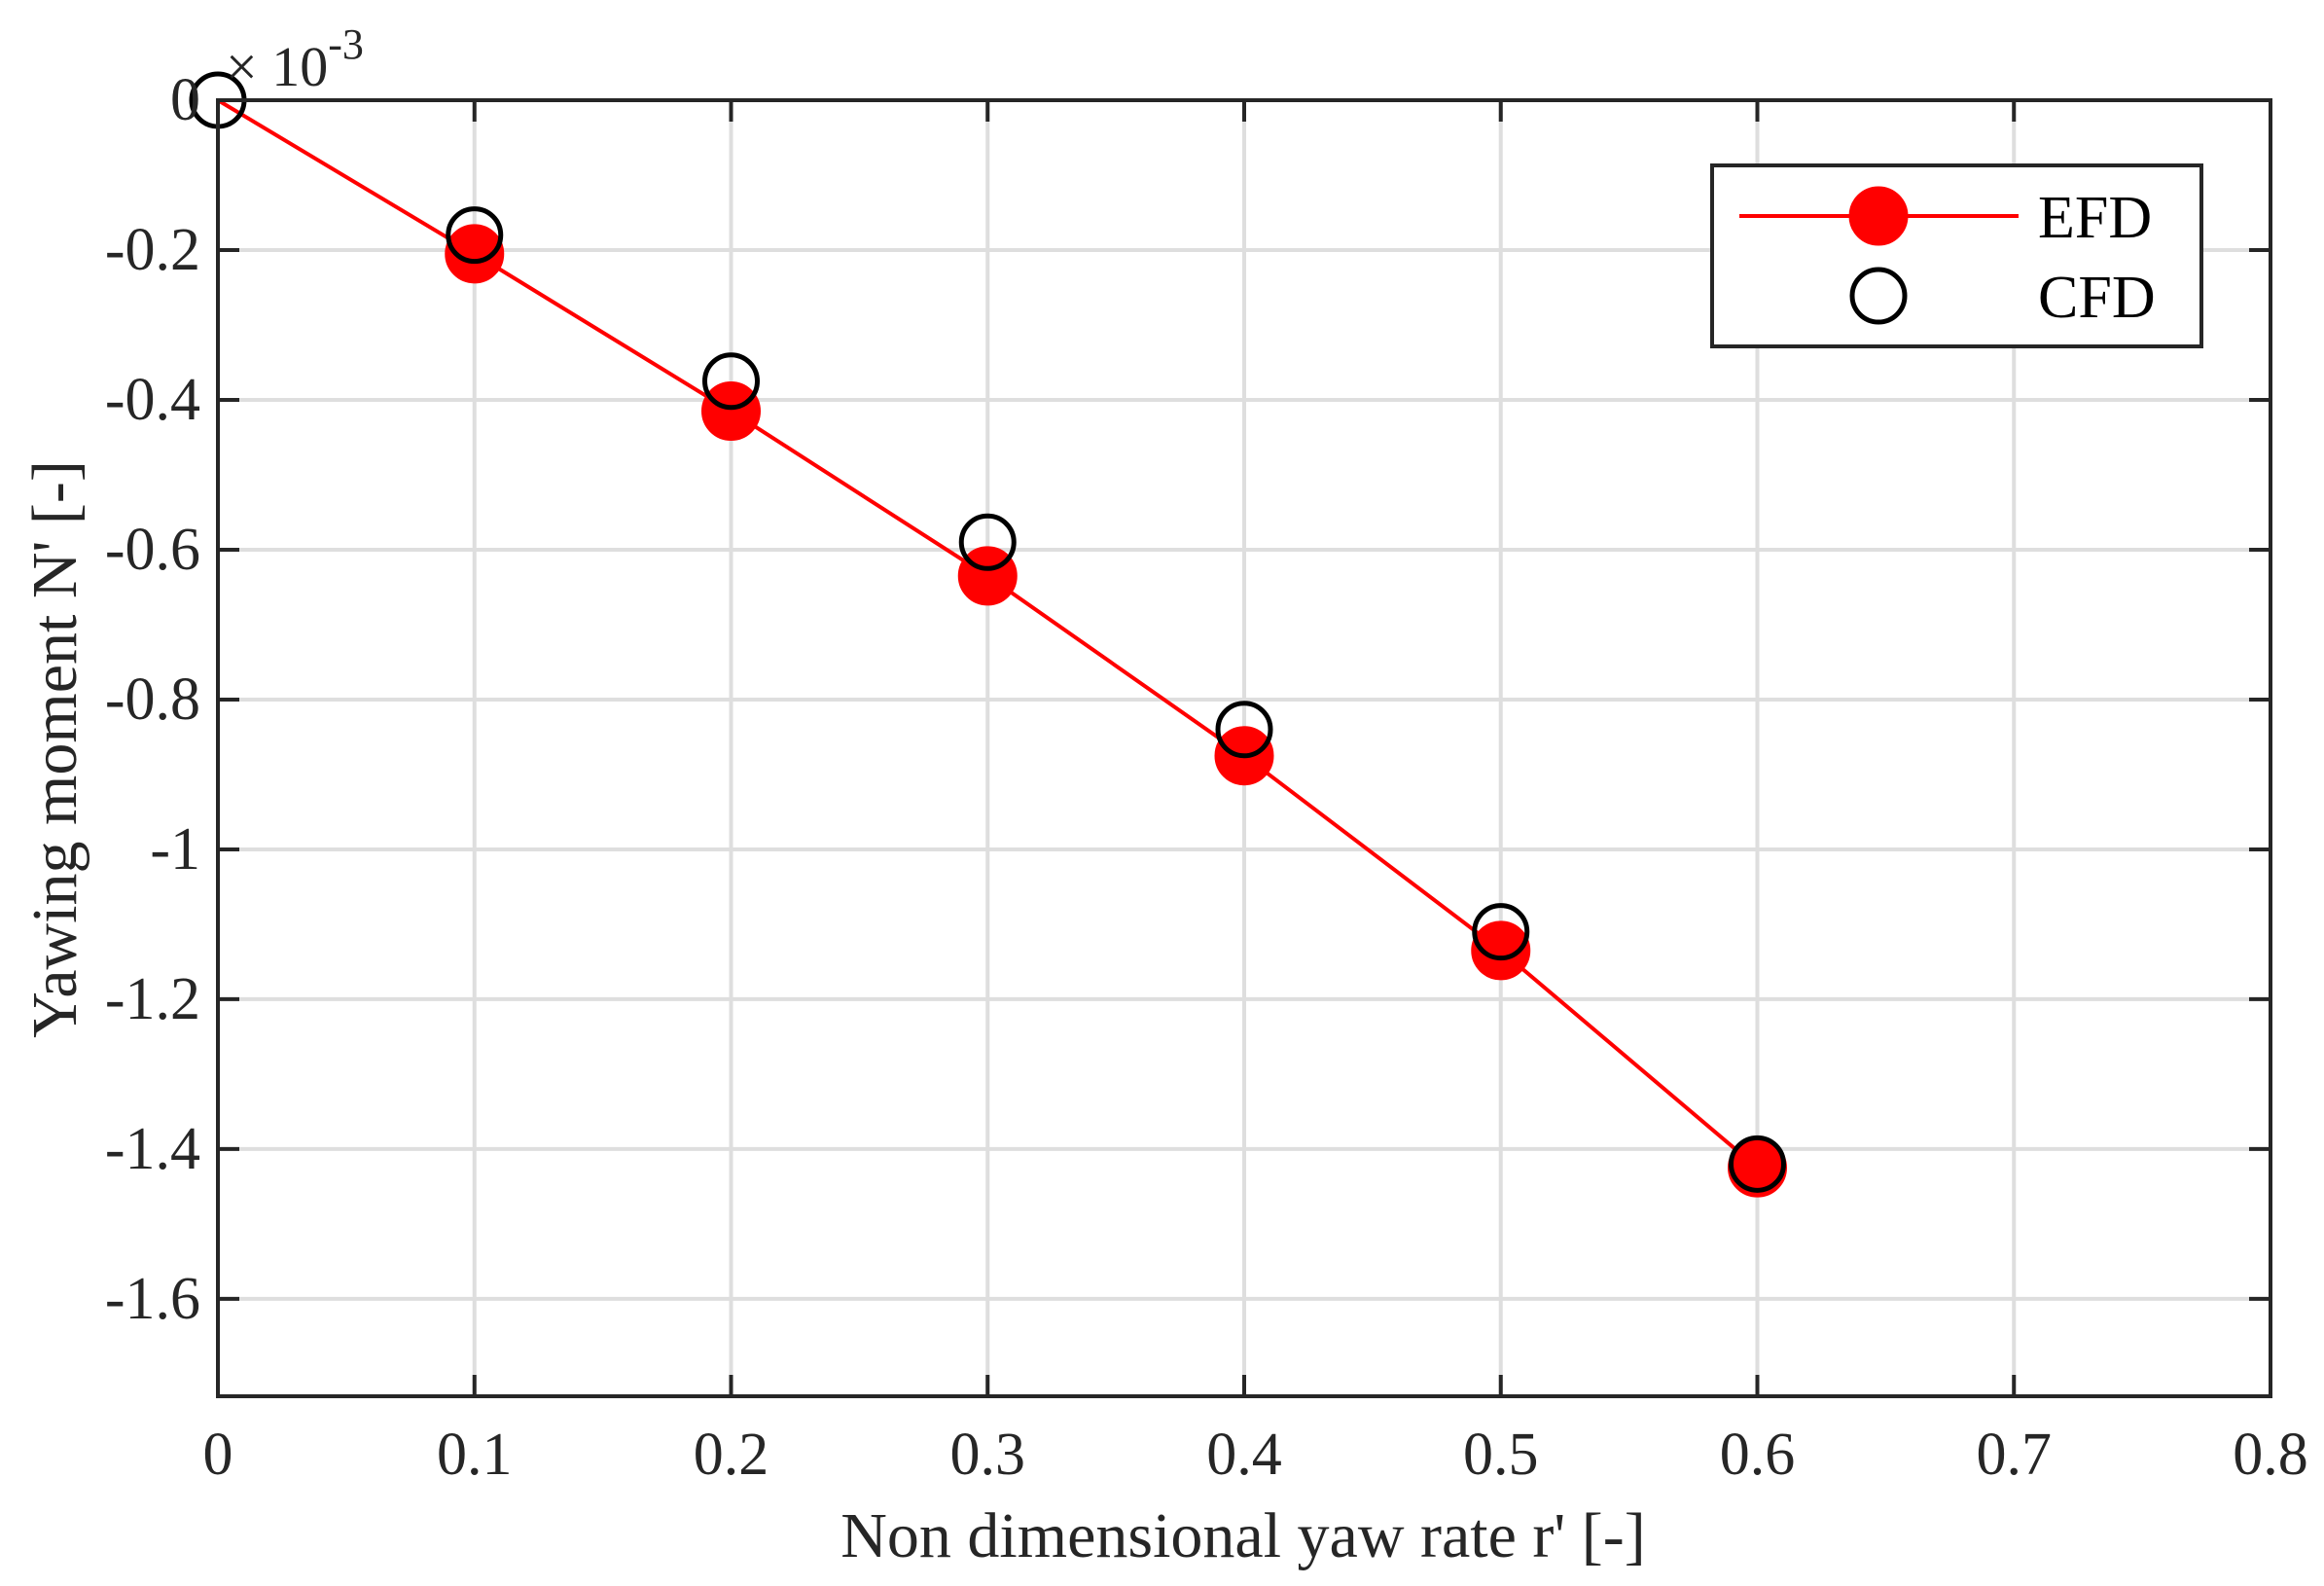 Image resolution: width=2324 pixels, height=1586 pixels. What do you see at coordinates (152, 400) in the screenshot?
I see `y-tick-label: -0.4` at bounding box center [152, 400].